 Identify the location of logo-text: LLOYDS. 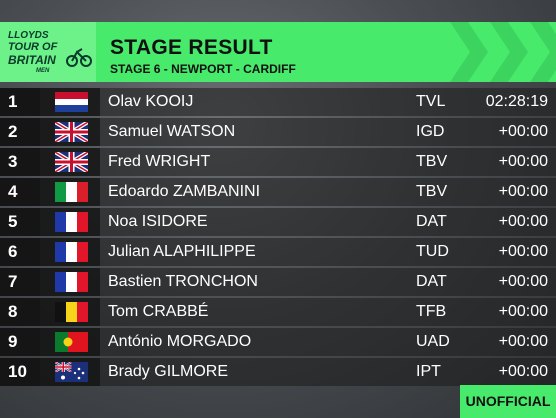
(28, 35).